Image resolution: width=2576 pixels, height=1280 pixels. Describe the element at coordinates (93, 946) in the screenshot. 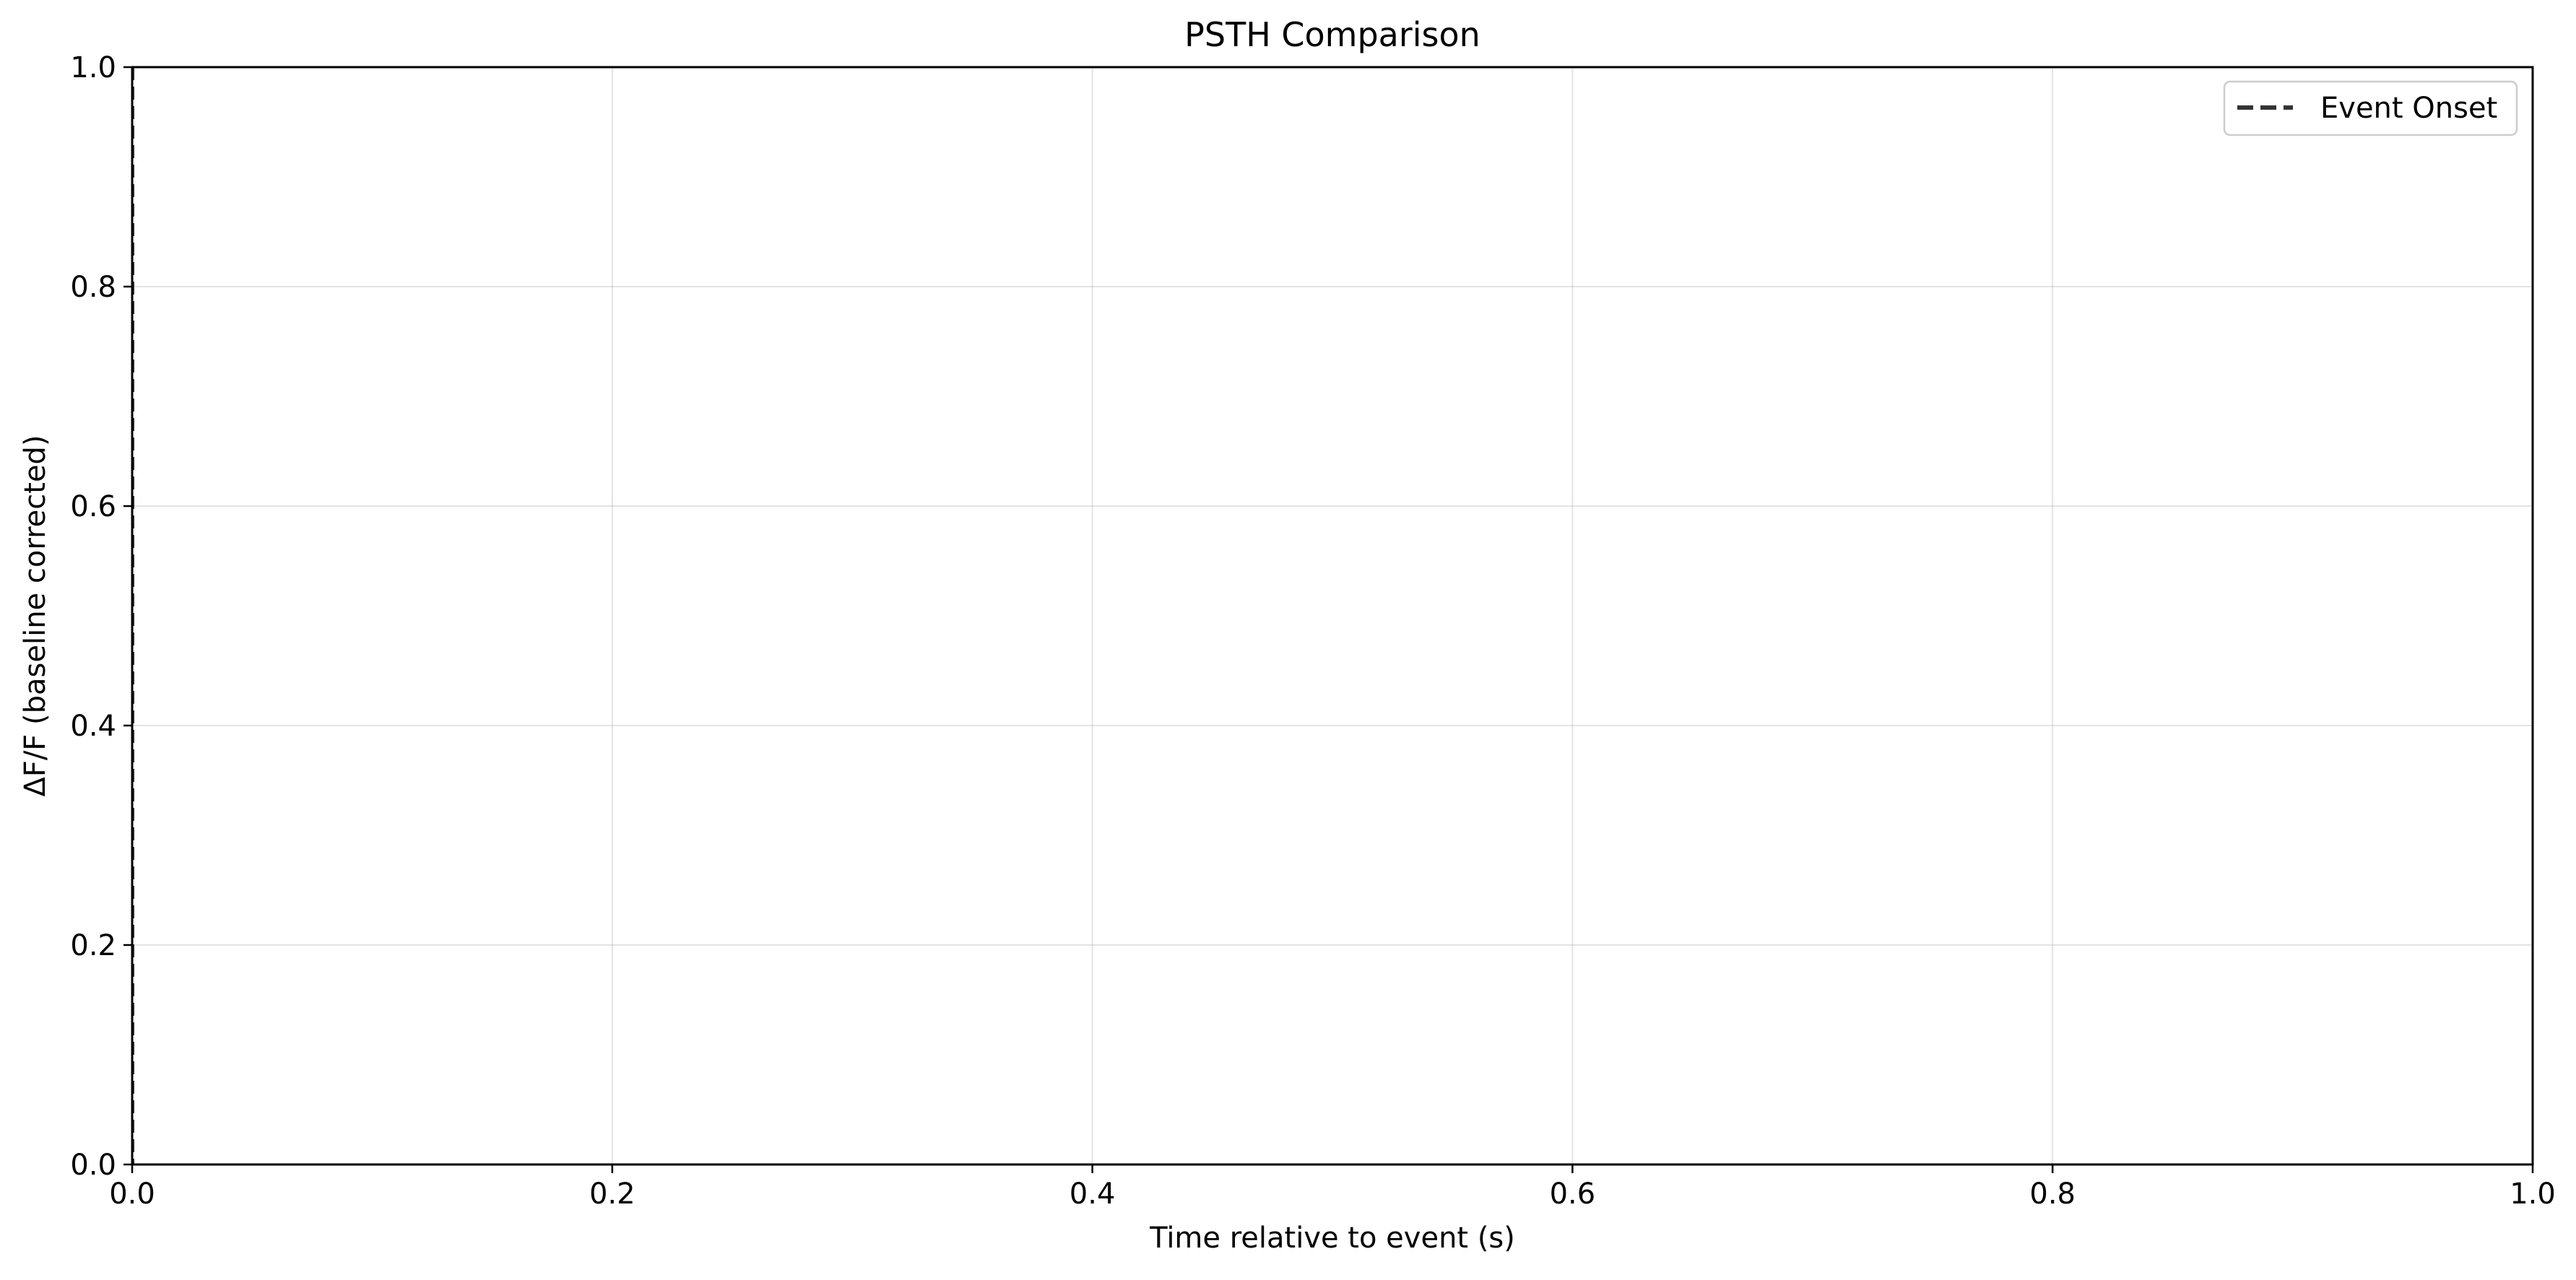

I see `y-tick-label-1: 0.2` at that location.